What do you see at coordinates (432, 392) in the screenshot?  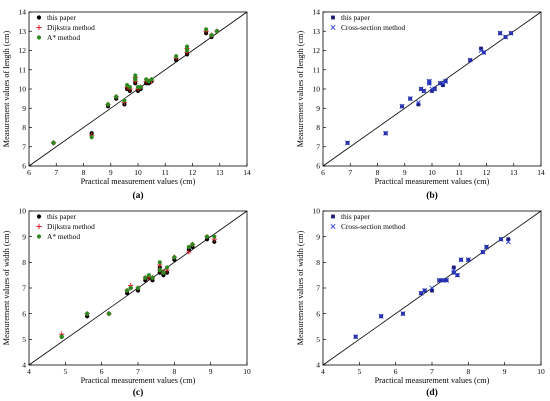 I see `panel-caption: (d)` at bounding box center [432, 392].